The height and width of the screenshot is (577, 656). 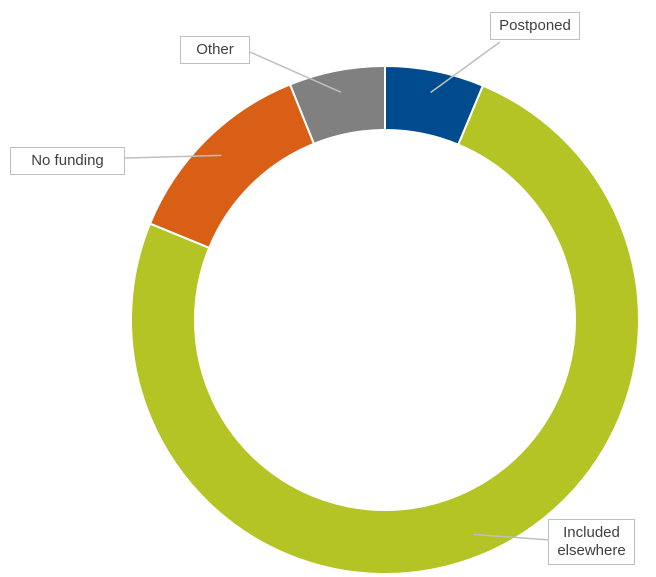 I want to click on data-label: No funding, so click(x=67, y=161).